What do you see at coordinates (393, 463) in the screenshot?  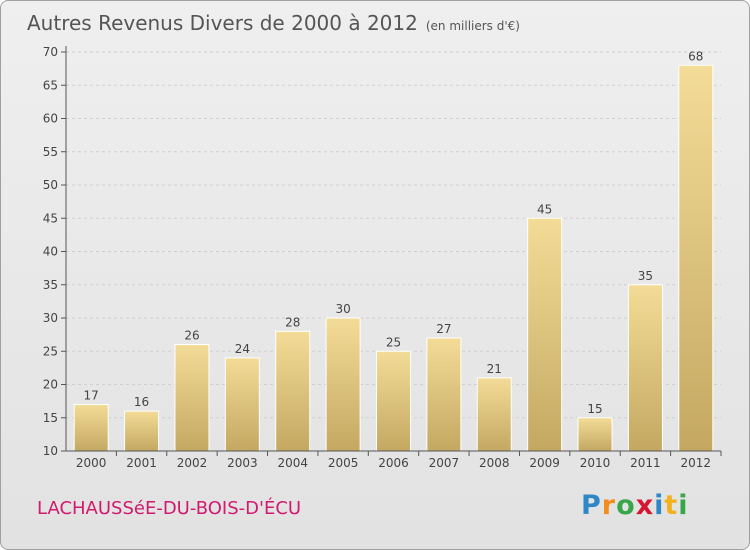 I see `x-tick-label: 2006` at bounding box center [393, 463].